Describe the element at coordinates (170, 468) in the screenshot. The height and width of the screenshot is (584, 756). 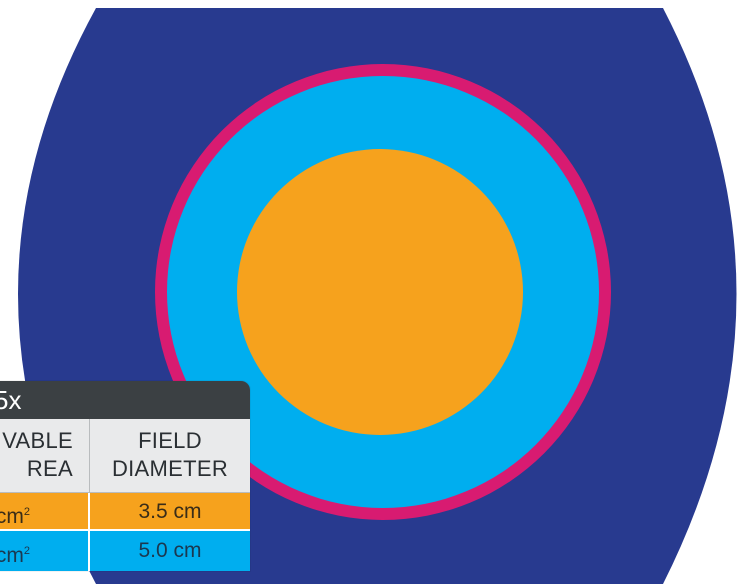
I see `diameter-header-line2: DIAMETER` at that location.